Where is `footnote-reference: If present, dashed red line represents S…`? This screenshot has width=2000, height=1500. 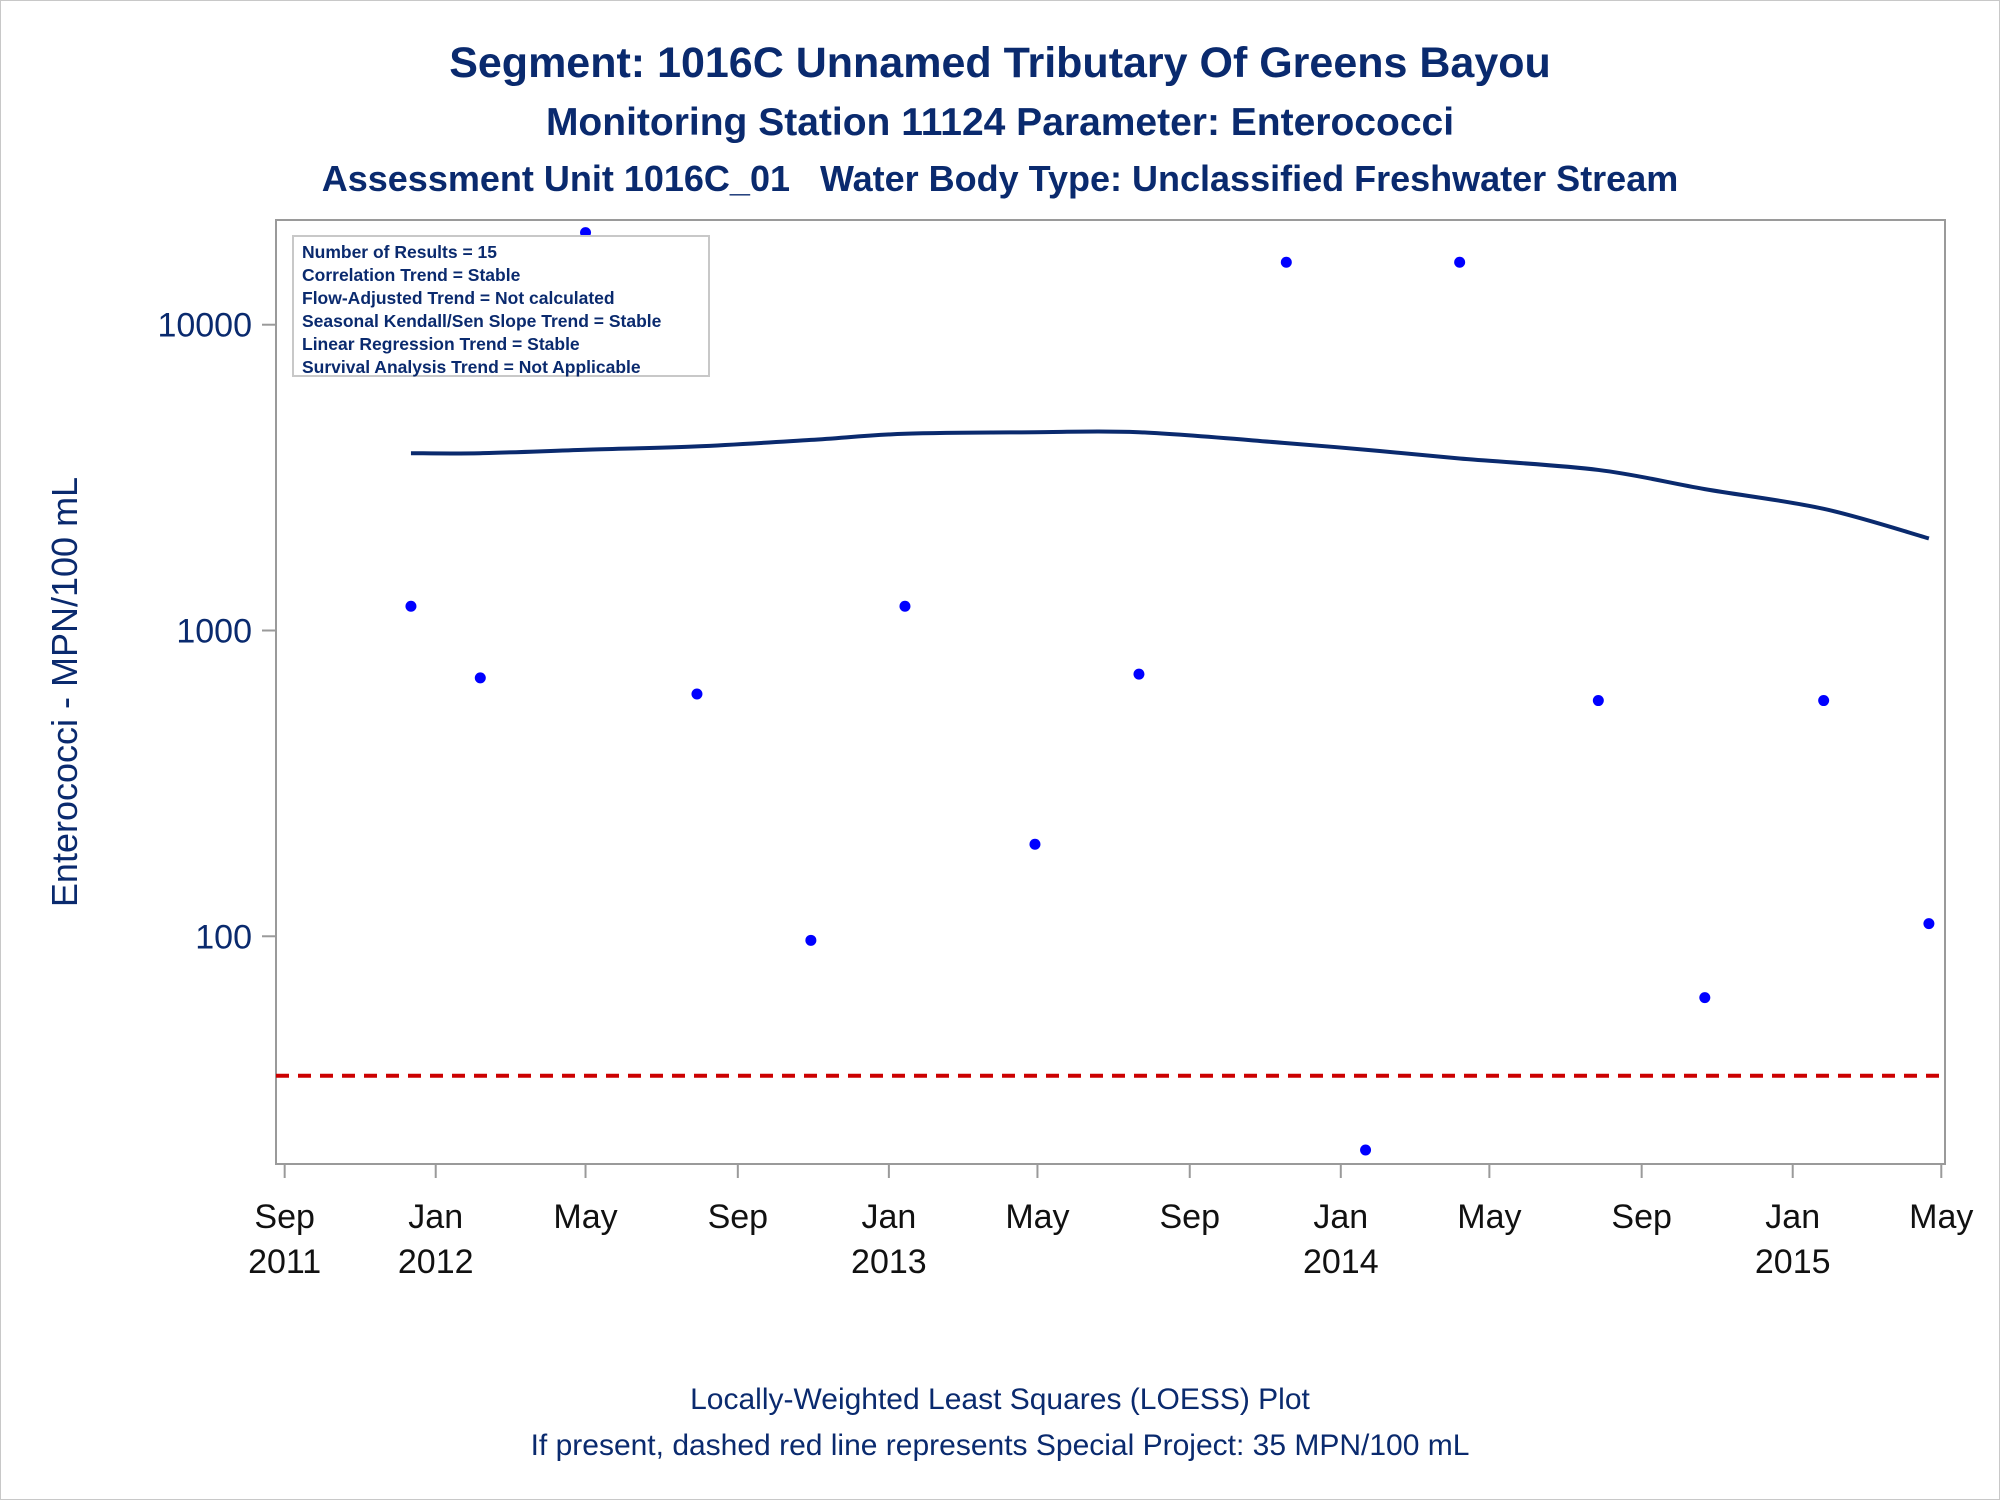 footnote-reference: If present, dashed red line represents S… is located at coordinates (1000, 1445).